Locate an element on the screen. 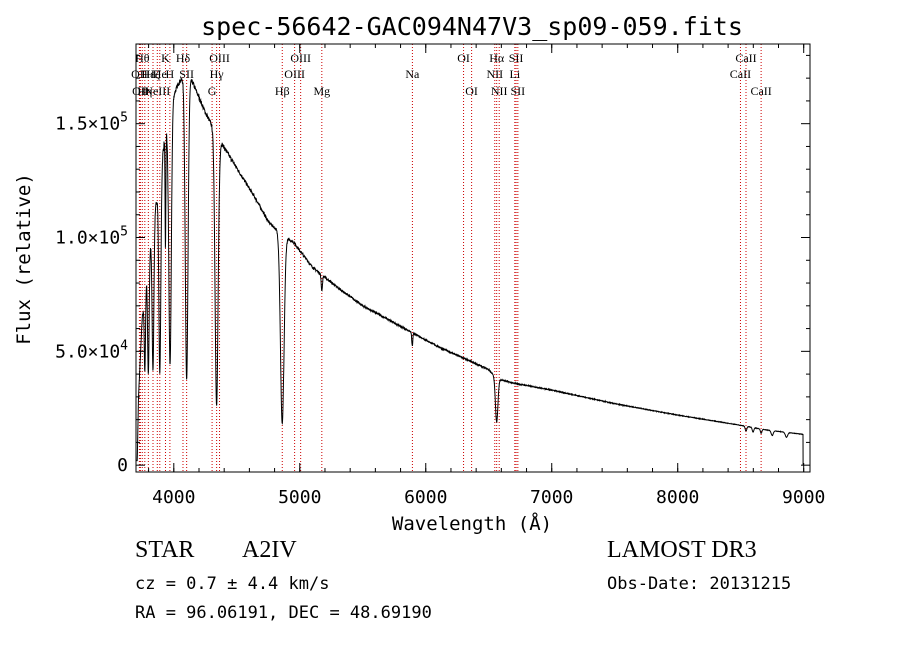 This screenshot has width=900, height=649. y-axis-label: Flux (relative) is located at coordinates (24, 259).